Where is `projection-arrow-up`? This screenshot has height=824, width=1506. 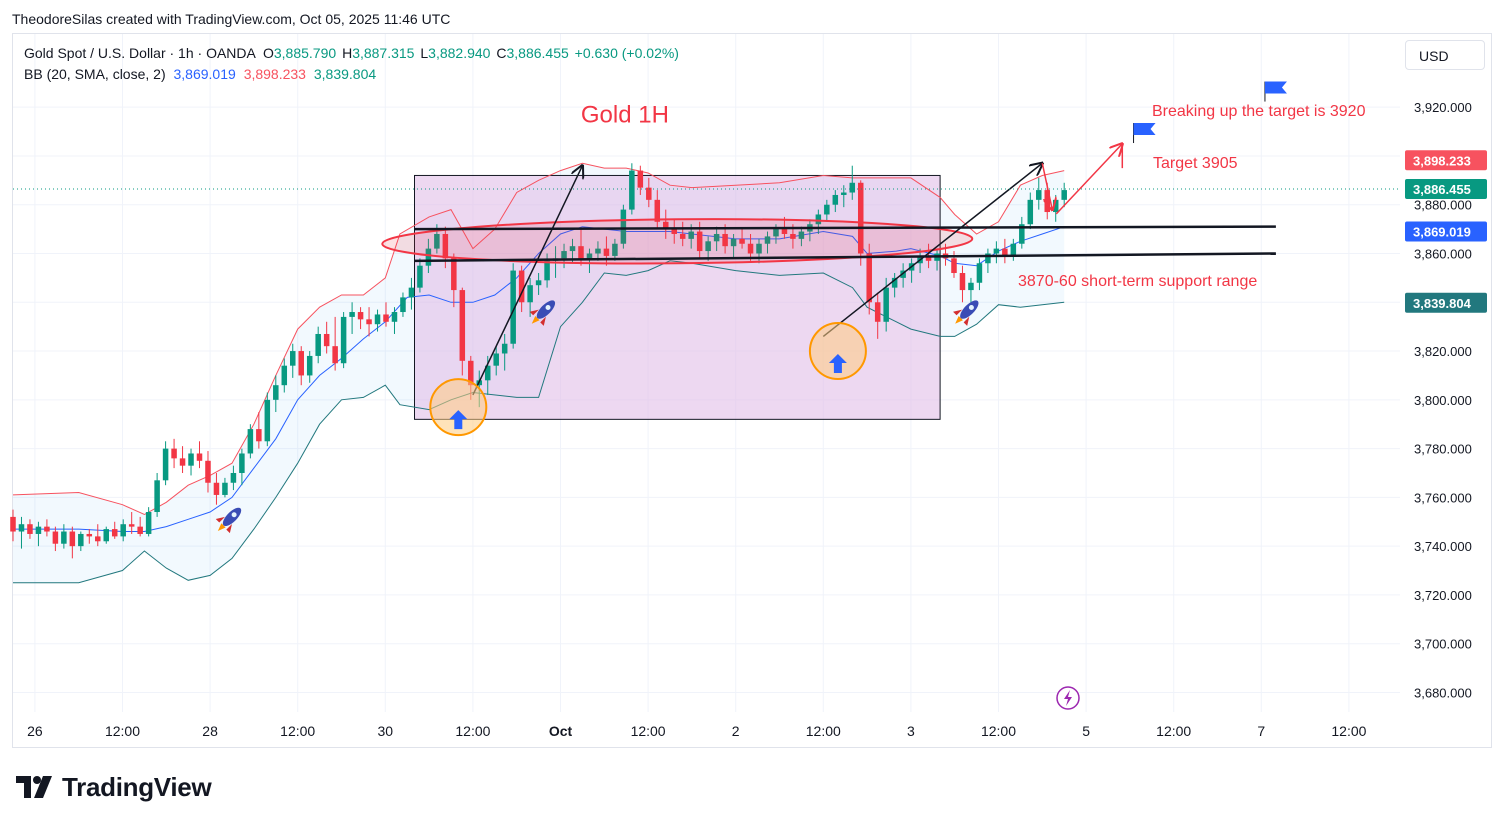 projection-arrow-up is located at coordinates (1088, 179).